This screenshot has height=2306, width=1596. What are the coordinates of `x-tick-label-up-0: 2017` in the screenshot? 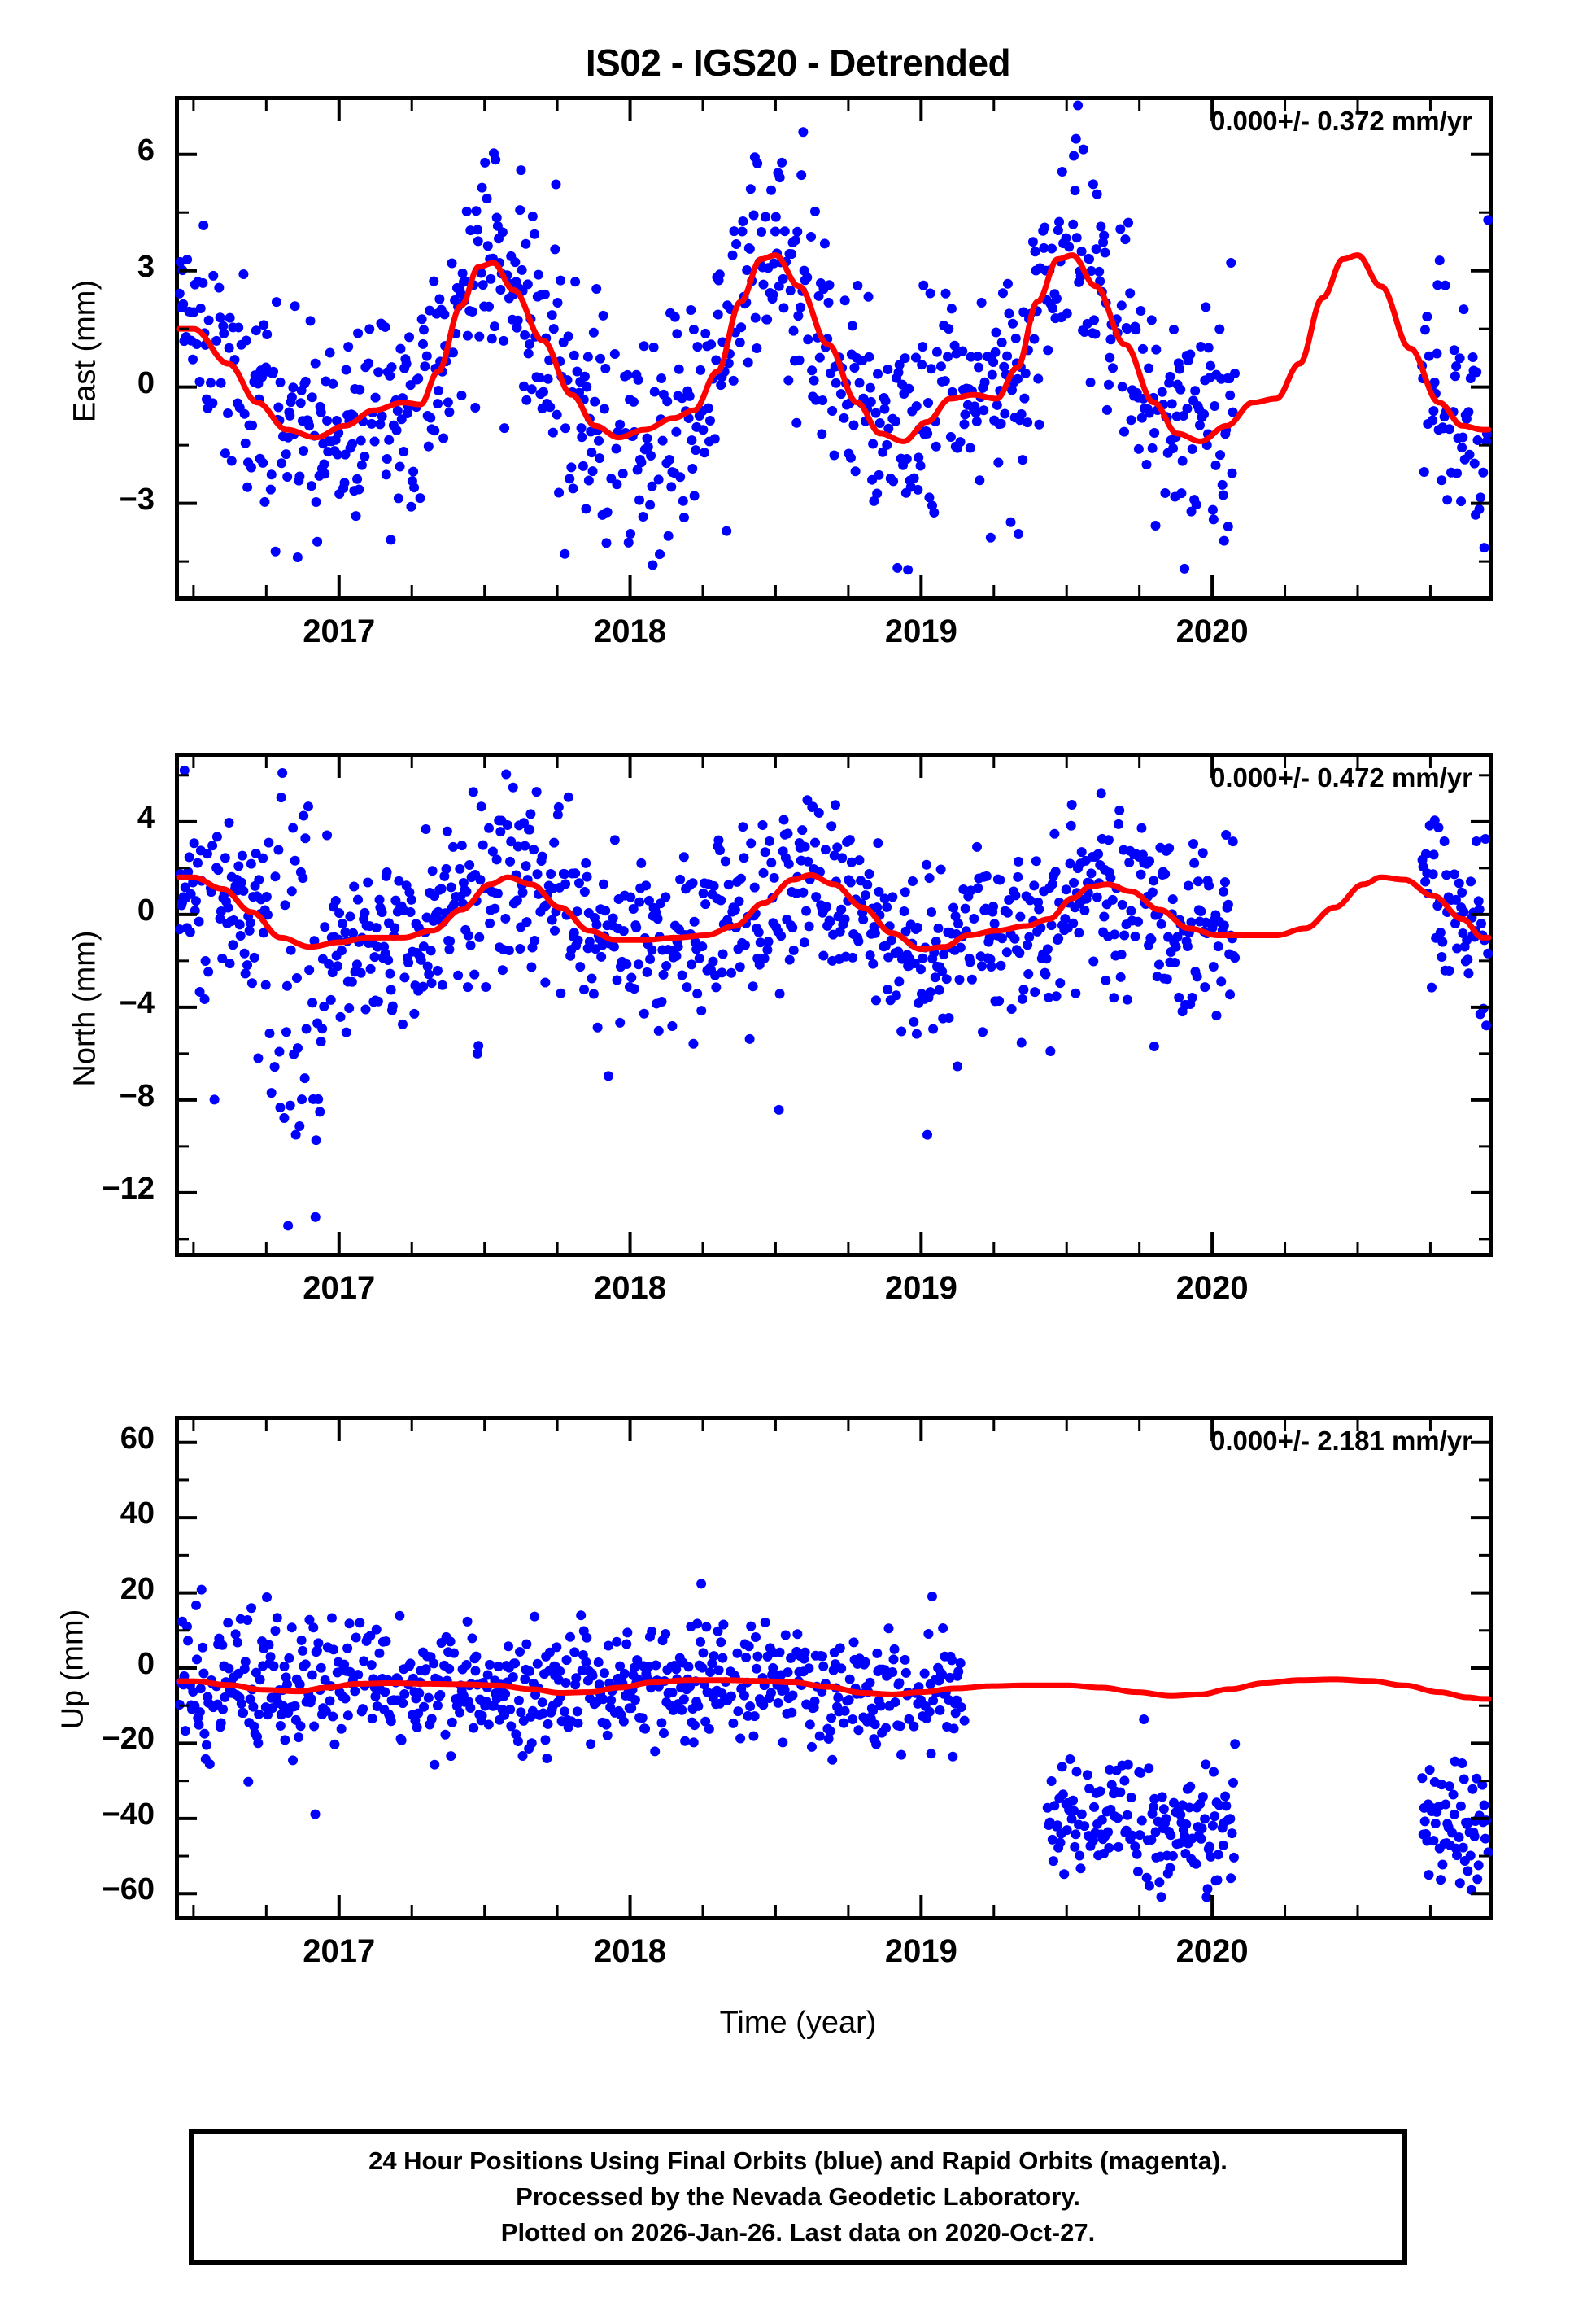 It's located at (339, 1951).